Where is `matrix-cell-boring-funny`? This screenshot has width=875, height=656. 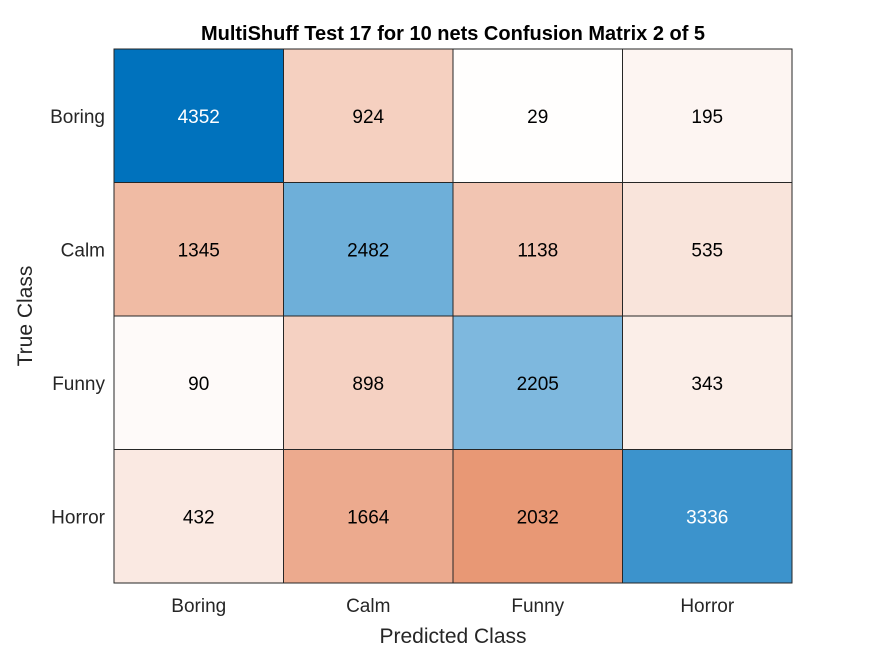
matrix-cell-boring-funny is located at coordinates (537, 115).